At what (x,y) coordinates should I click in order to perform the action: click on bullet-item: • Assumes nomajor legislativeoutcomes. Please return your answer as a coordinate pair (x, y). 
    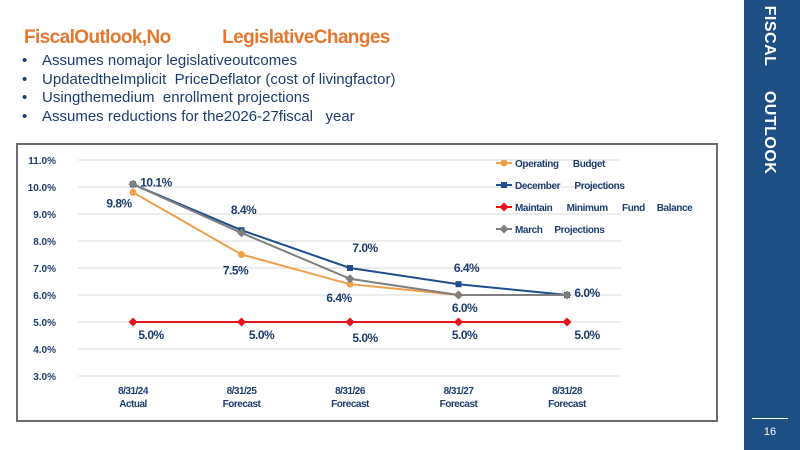
    Looking at the image, I should click on (208, 61).